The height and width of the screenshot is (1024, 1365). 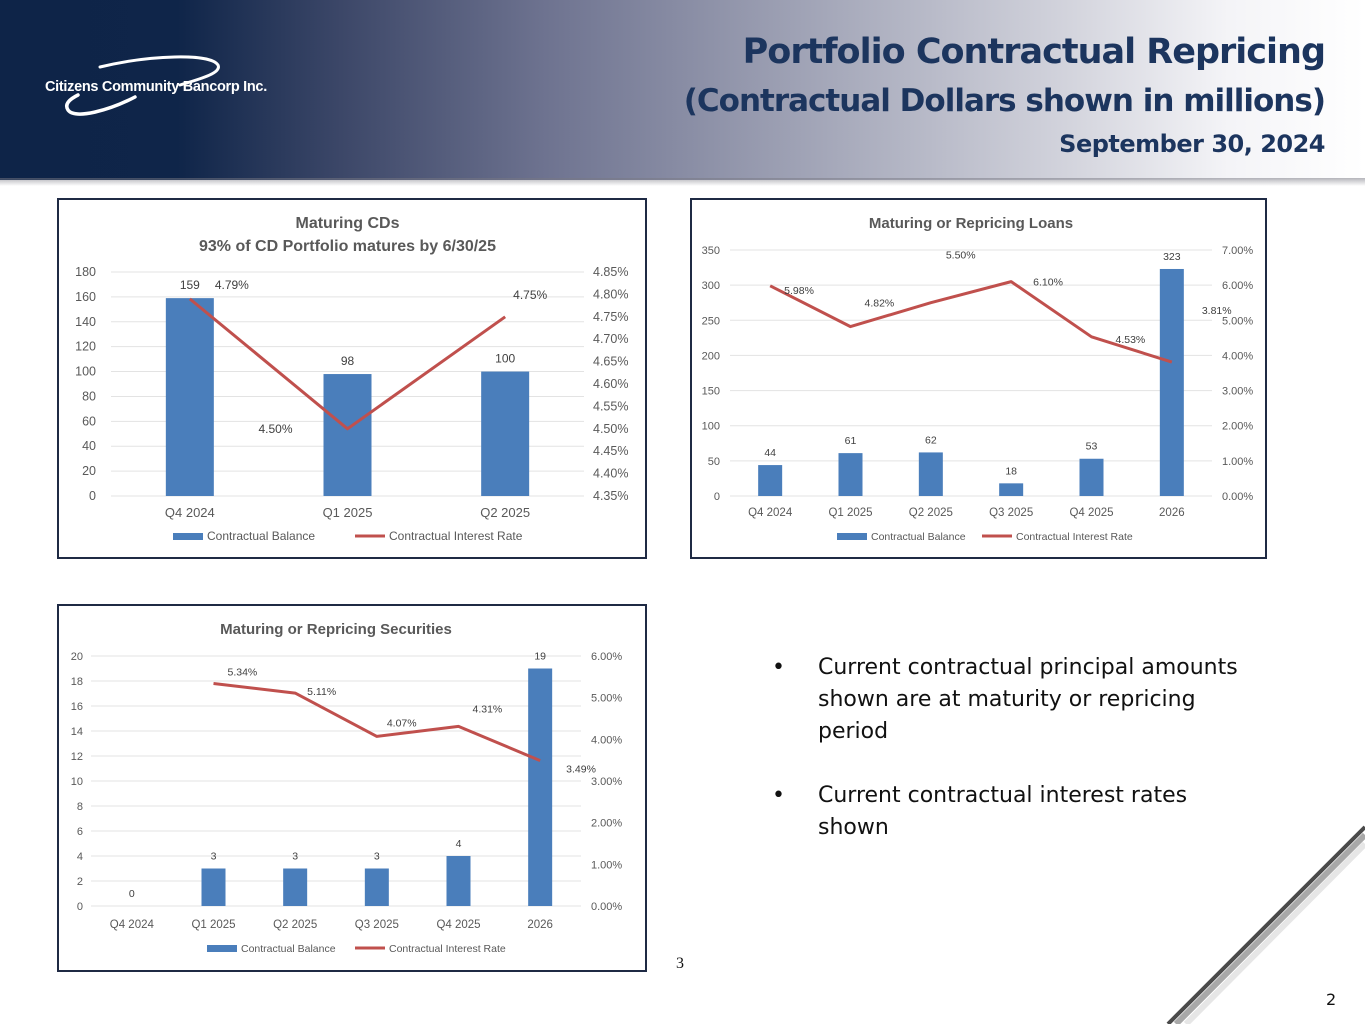 I want to click on y-left-tick-label: 2, so click(x=80, y=882).